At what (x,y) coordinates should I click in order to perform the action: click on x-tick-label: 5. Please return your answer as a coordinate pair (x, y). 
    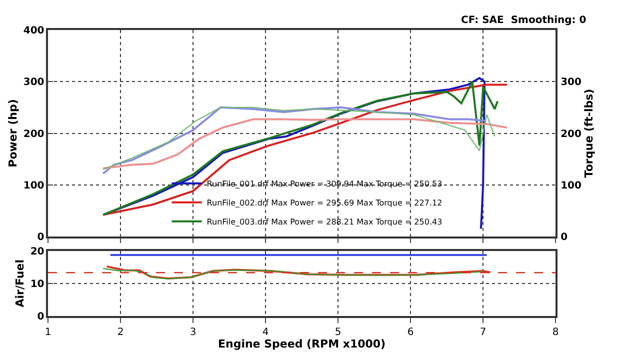
    Looking at the image, I should click on (338, 332).